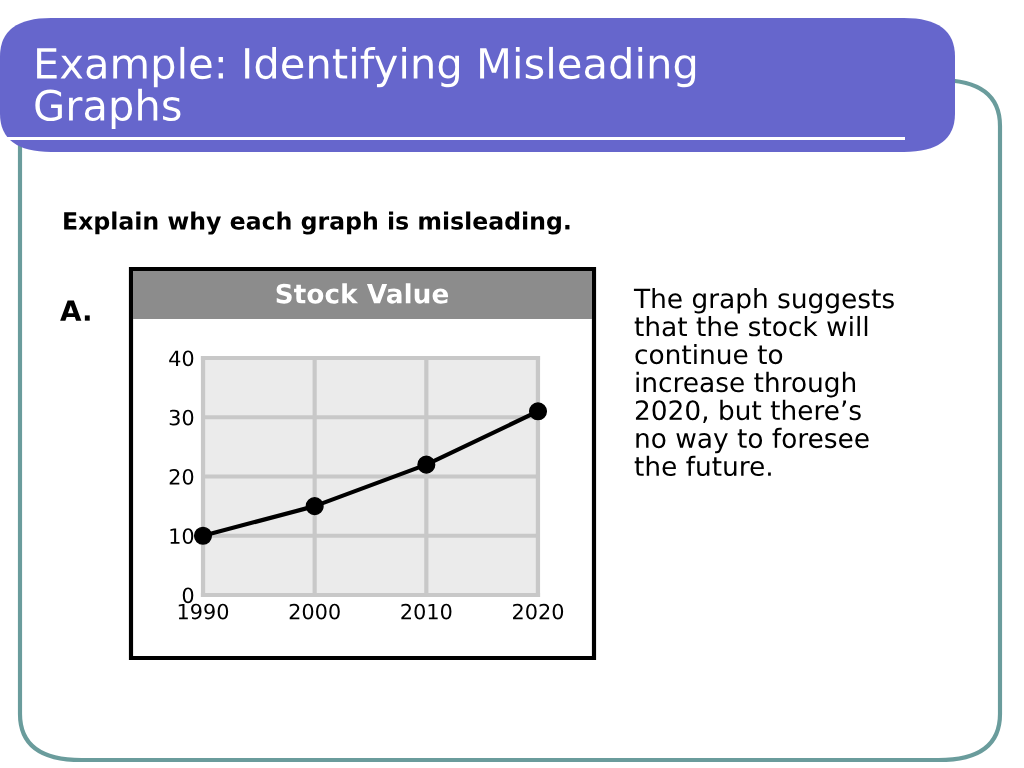 Image resolution: width=1024 pixels, height=768 pixels. What do you see at coordinates (181, 476) in the screenshot?
I see `y-tick-label: 20` at bounding box center [181, 476].